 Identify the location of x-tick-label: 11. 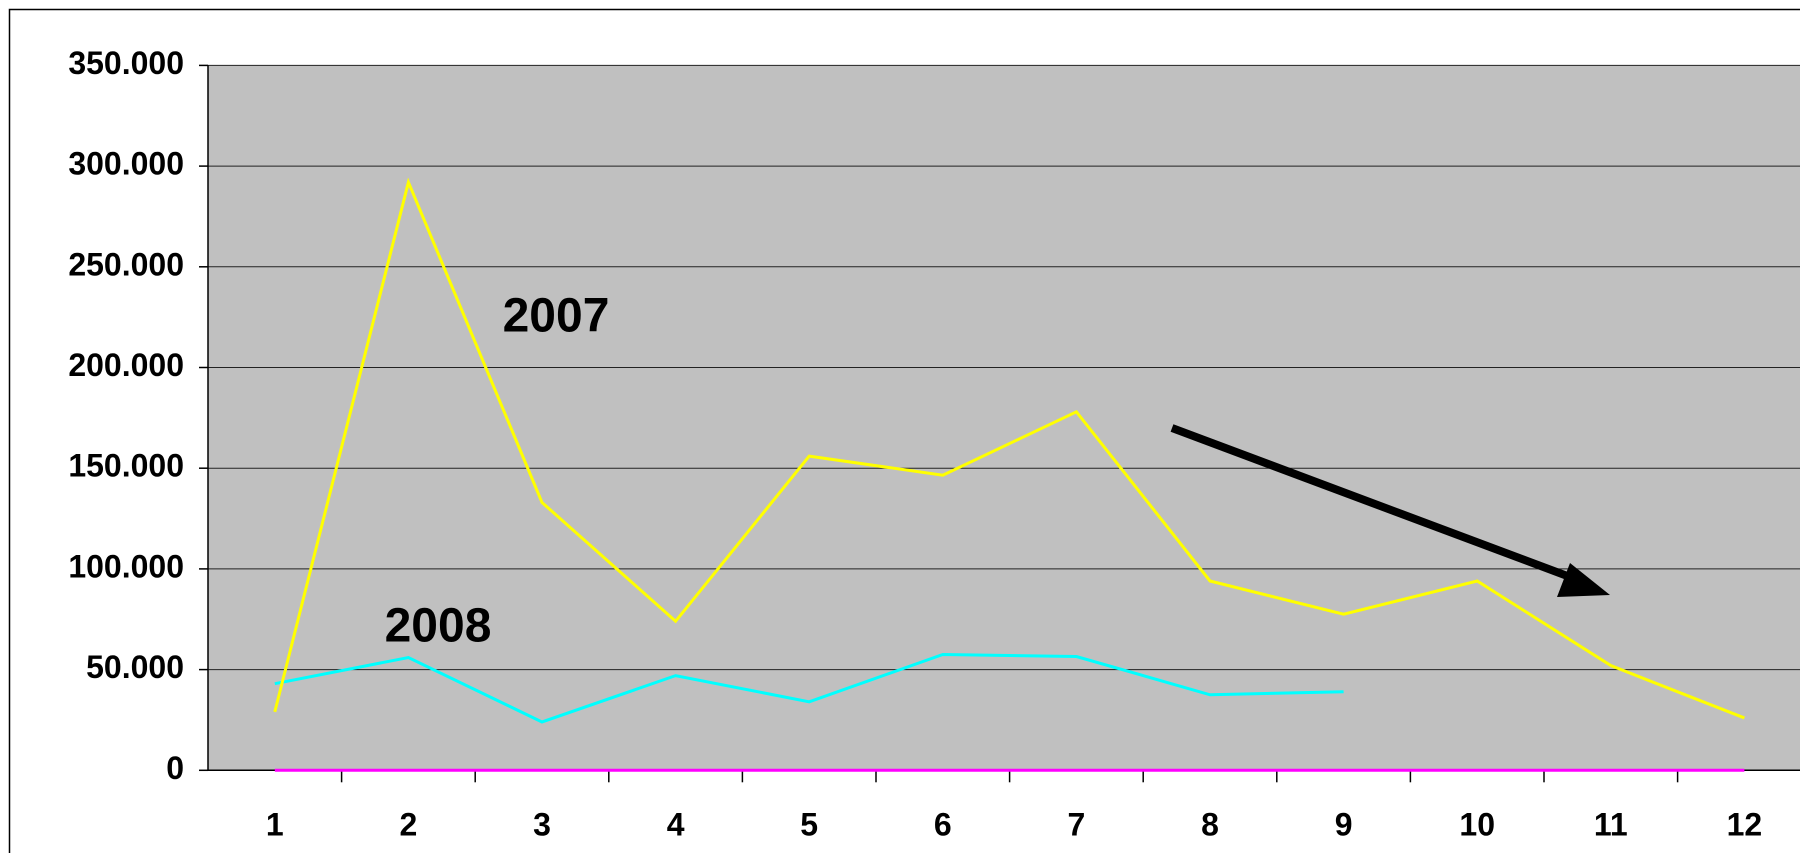
(1611, 824).